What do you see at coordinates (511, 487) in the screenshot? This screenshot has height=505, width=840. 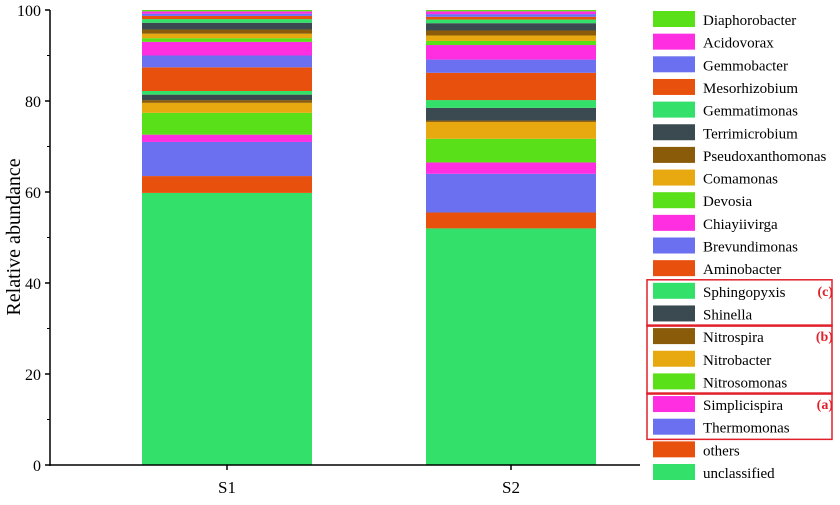 I see `x-tick-label-s2: S2` at bounding box center [511, 487].